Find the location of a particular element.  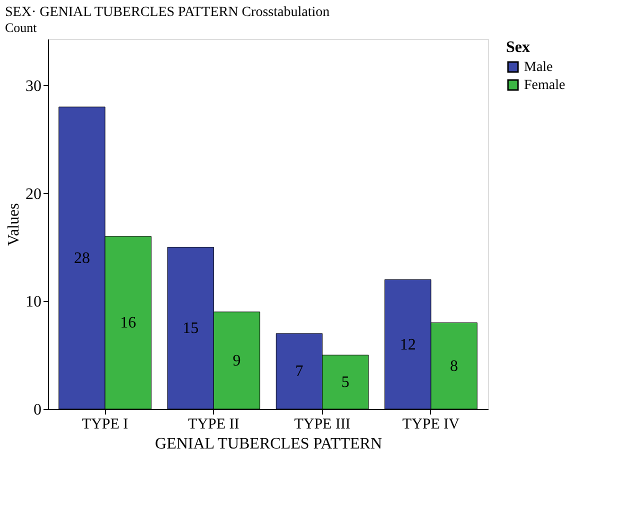

y-tick-label: 30 is located at coordinates (34, 86).